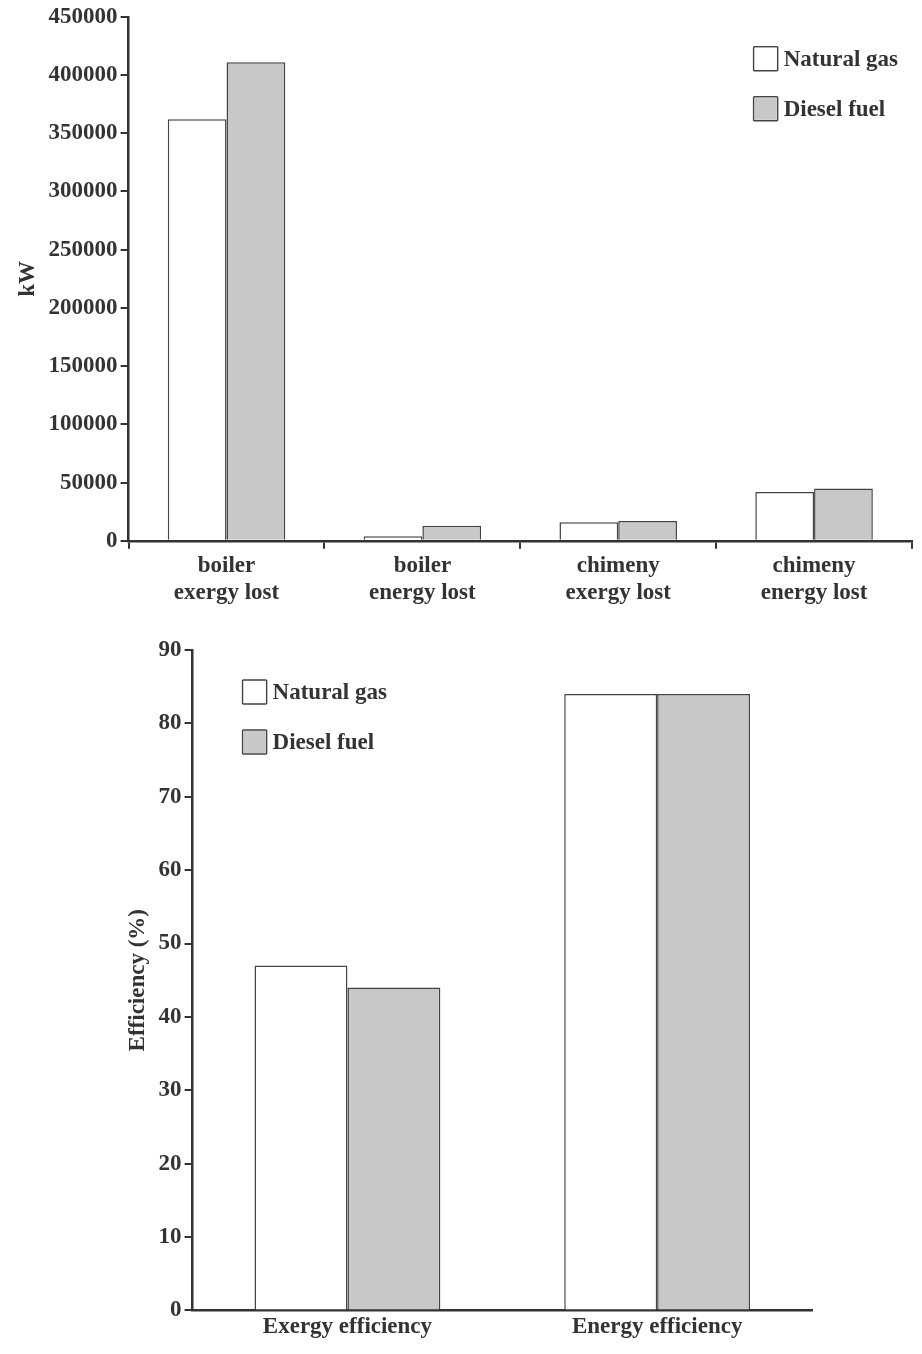  What do you see at coordinates (618, 578) in the screenshot?
I see `x-tick-label: chimeny exergy lost` at bounding box center [618, 578].